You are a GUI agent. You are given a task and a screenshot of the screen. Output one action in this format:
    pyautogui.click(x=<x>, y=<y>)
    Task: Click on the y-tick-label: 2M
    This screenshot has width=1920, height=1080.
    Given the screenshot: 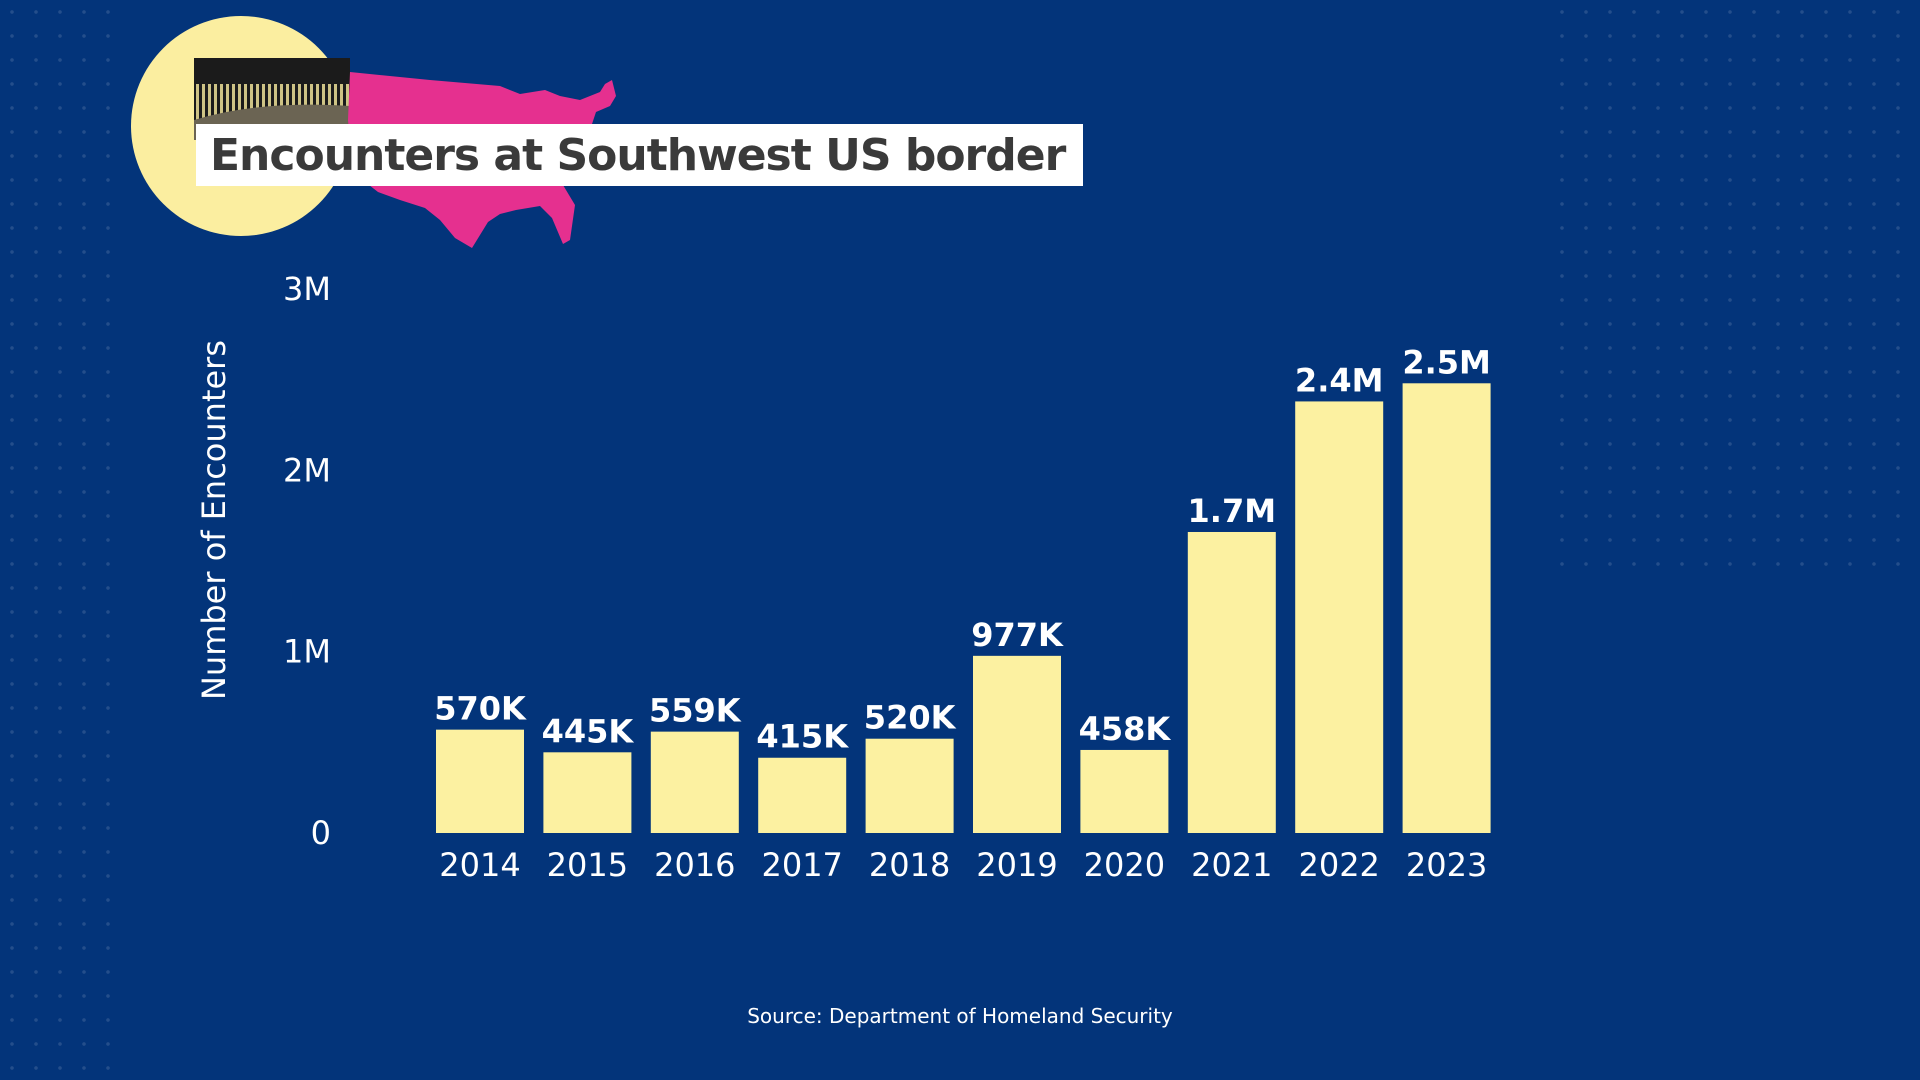 What is the action you would take?
    pyautogui.click(x=307, y=470)
    